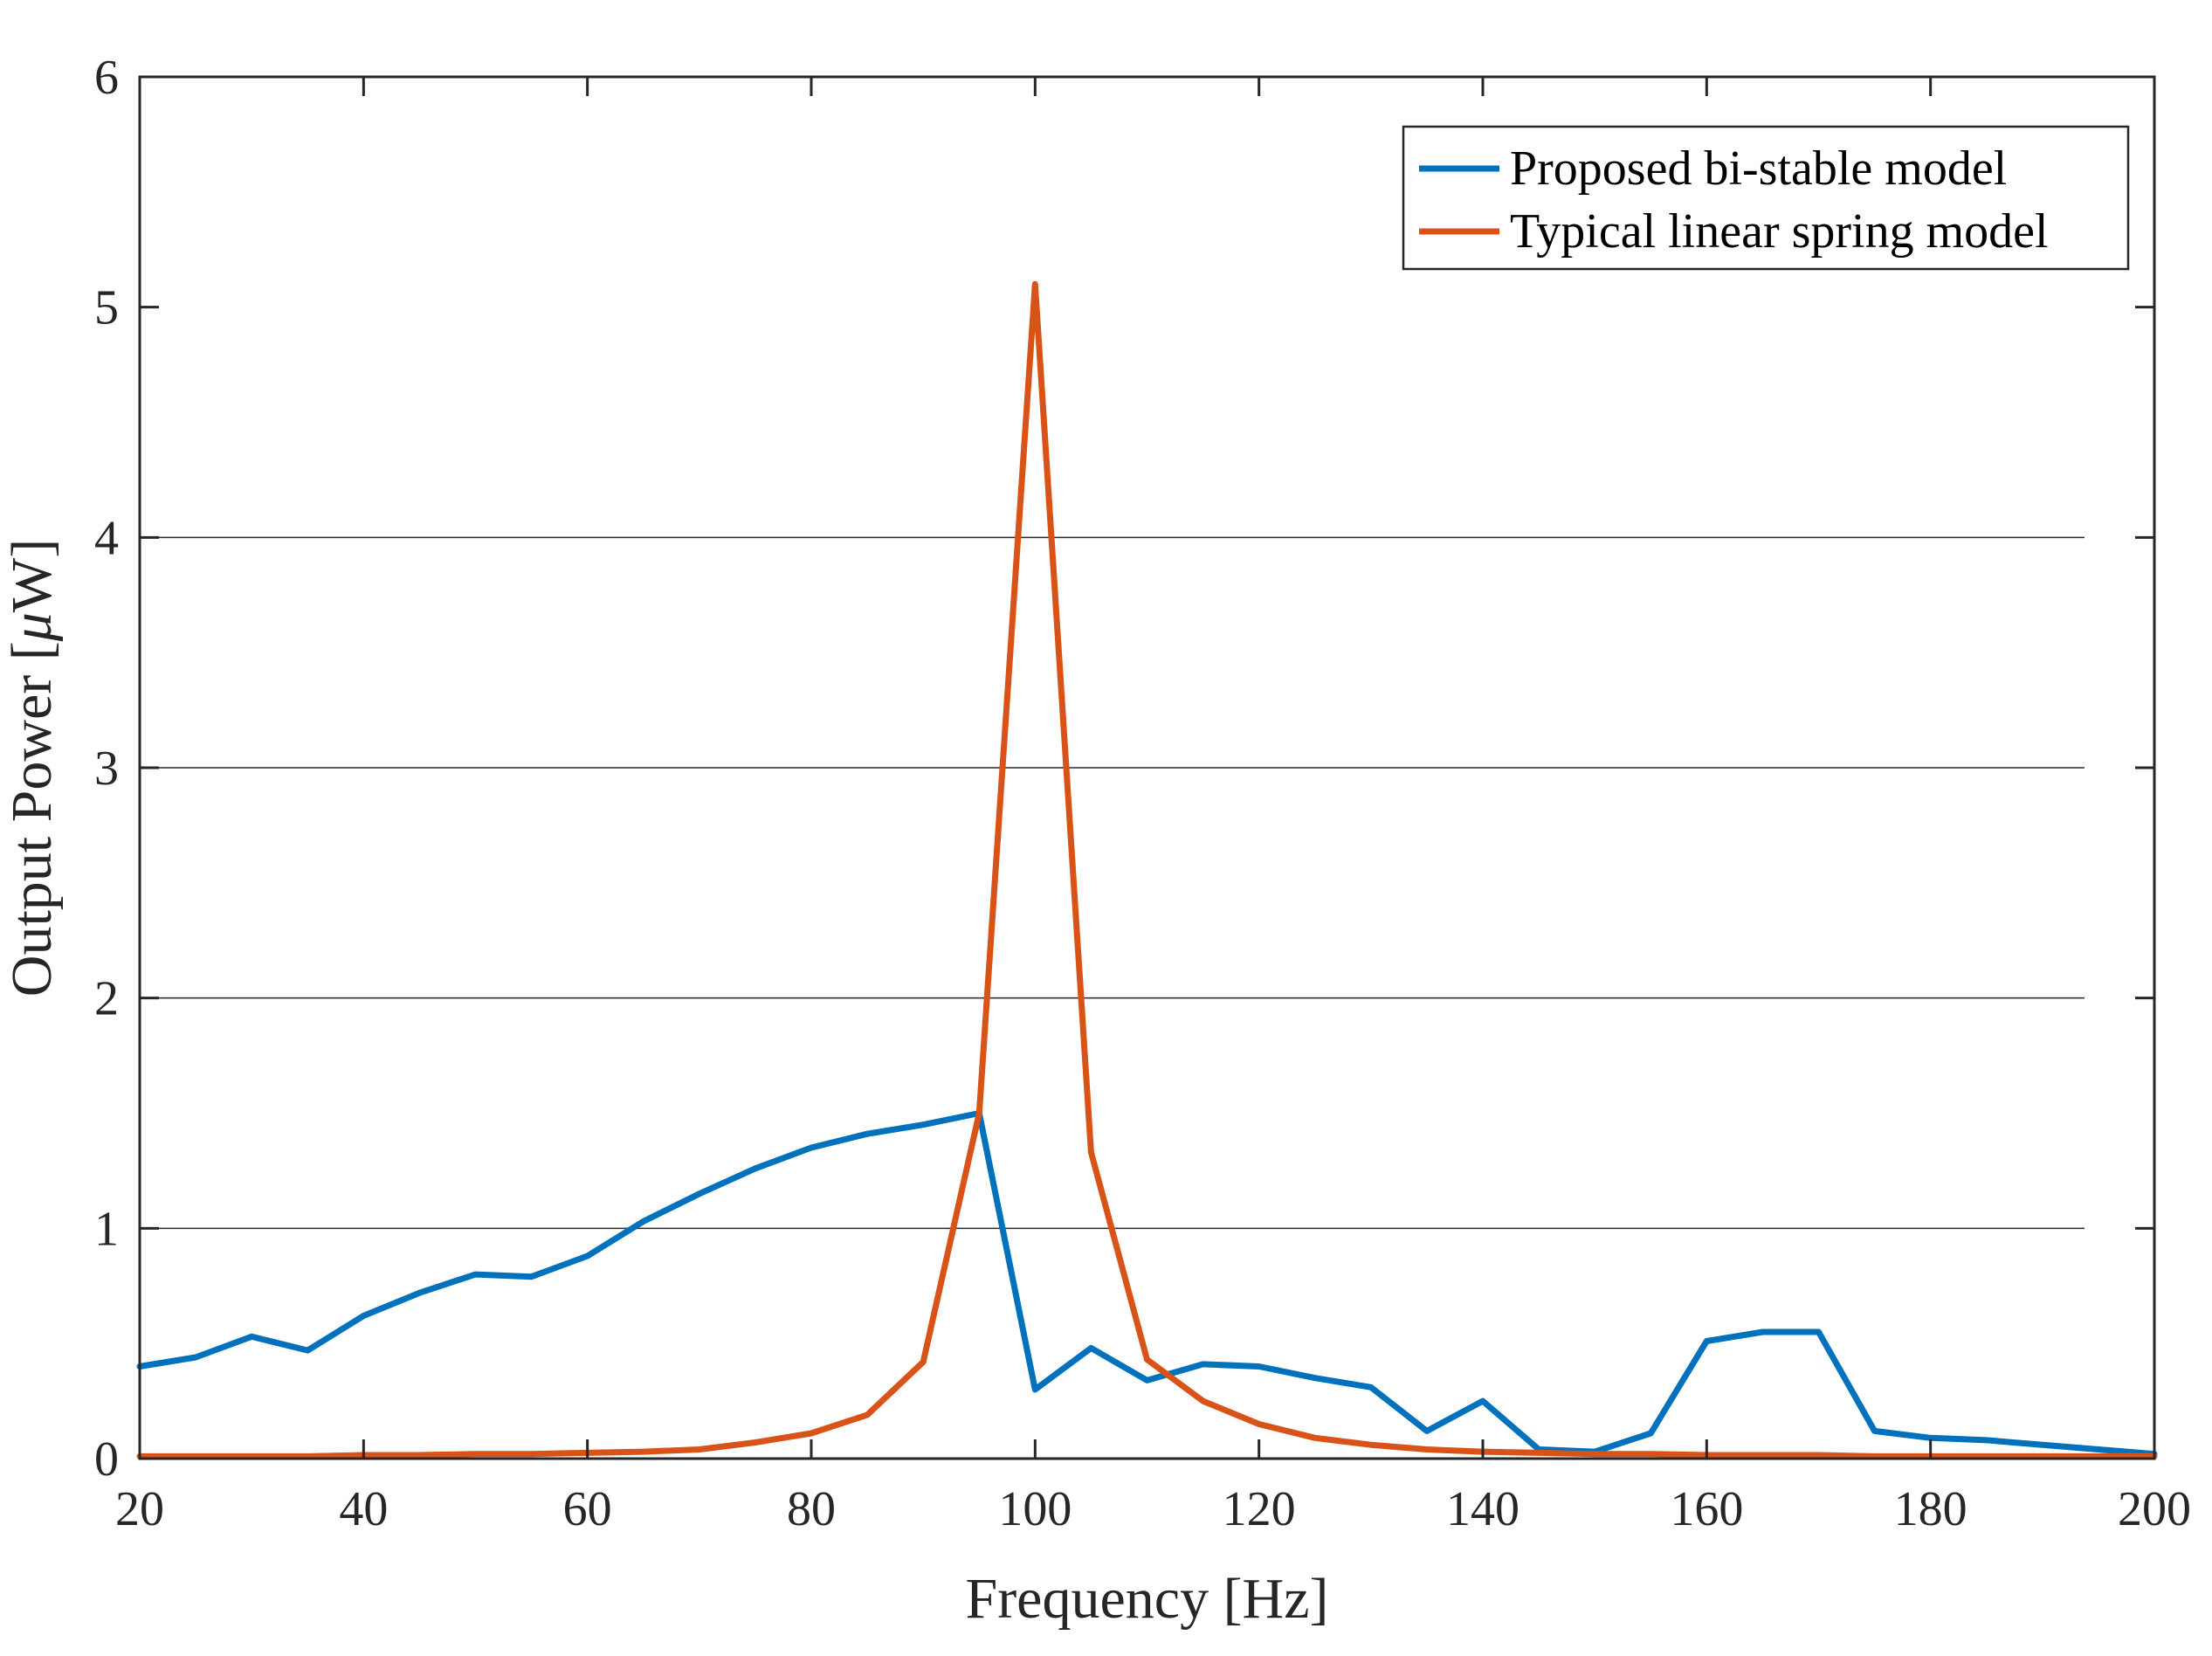 The width and height of the screenshot is (2212, 1656). I want to click on y-tick-label-2: 2, so click(106, 999).